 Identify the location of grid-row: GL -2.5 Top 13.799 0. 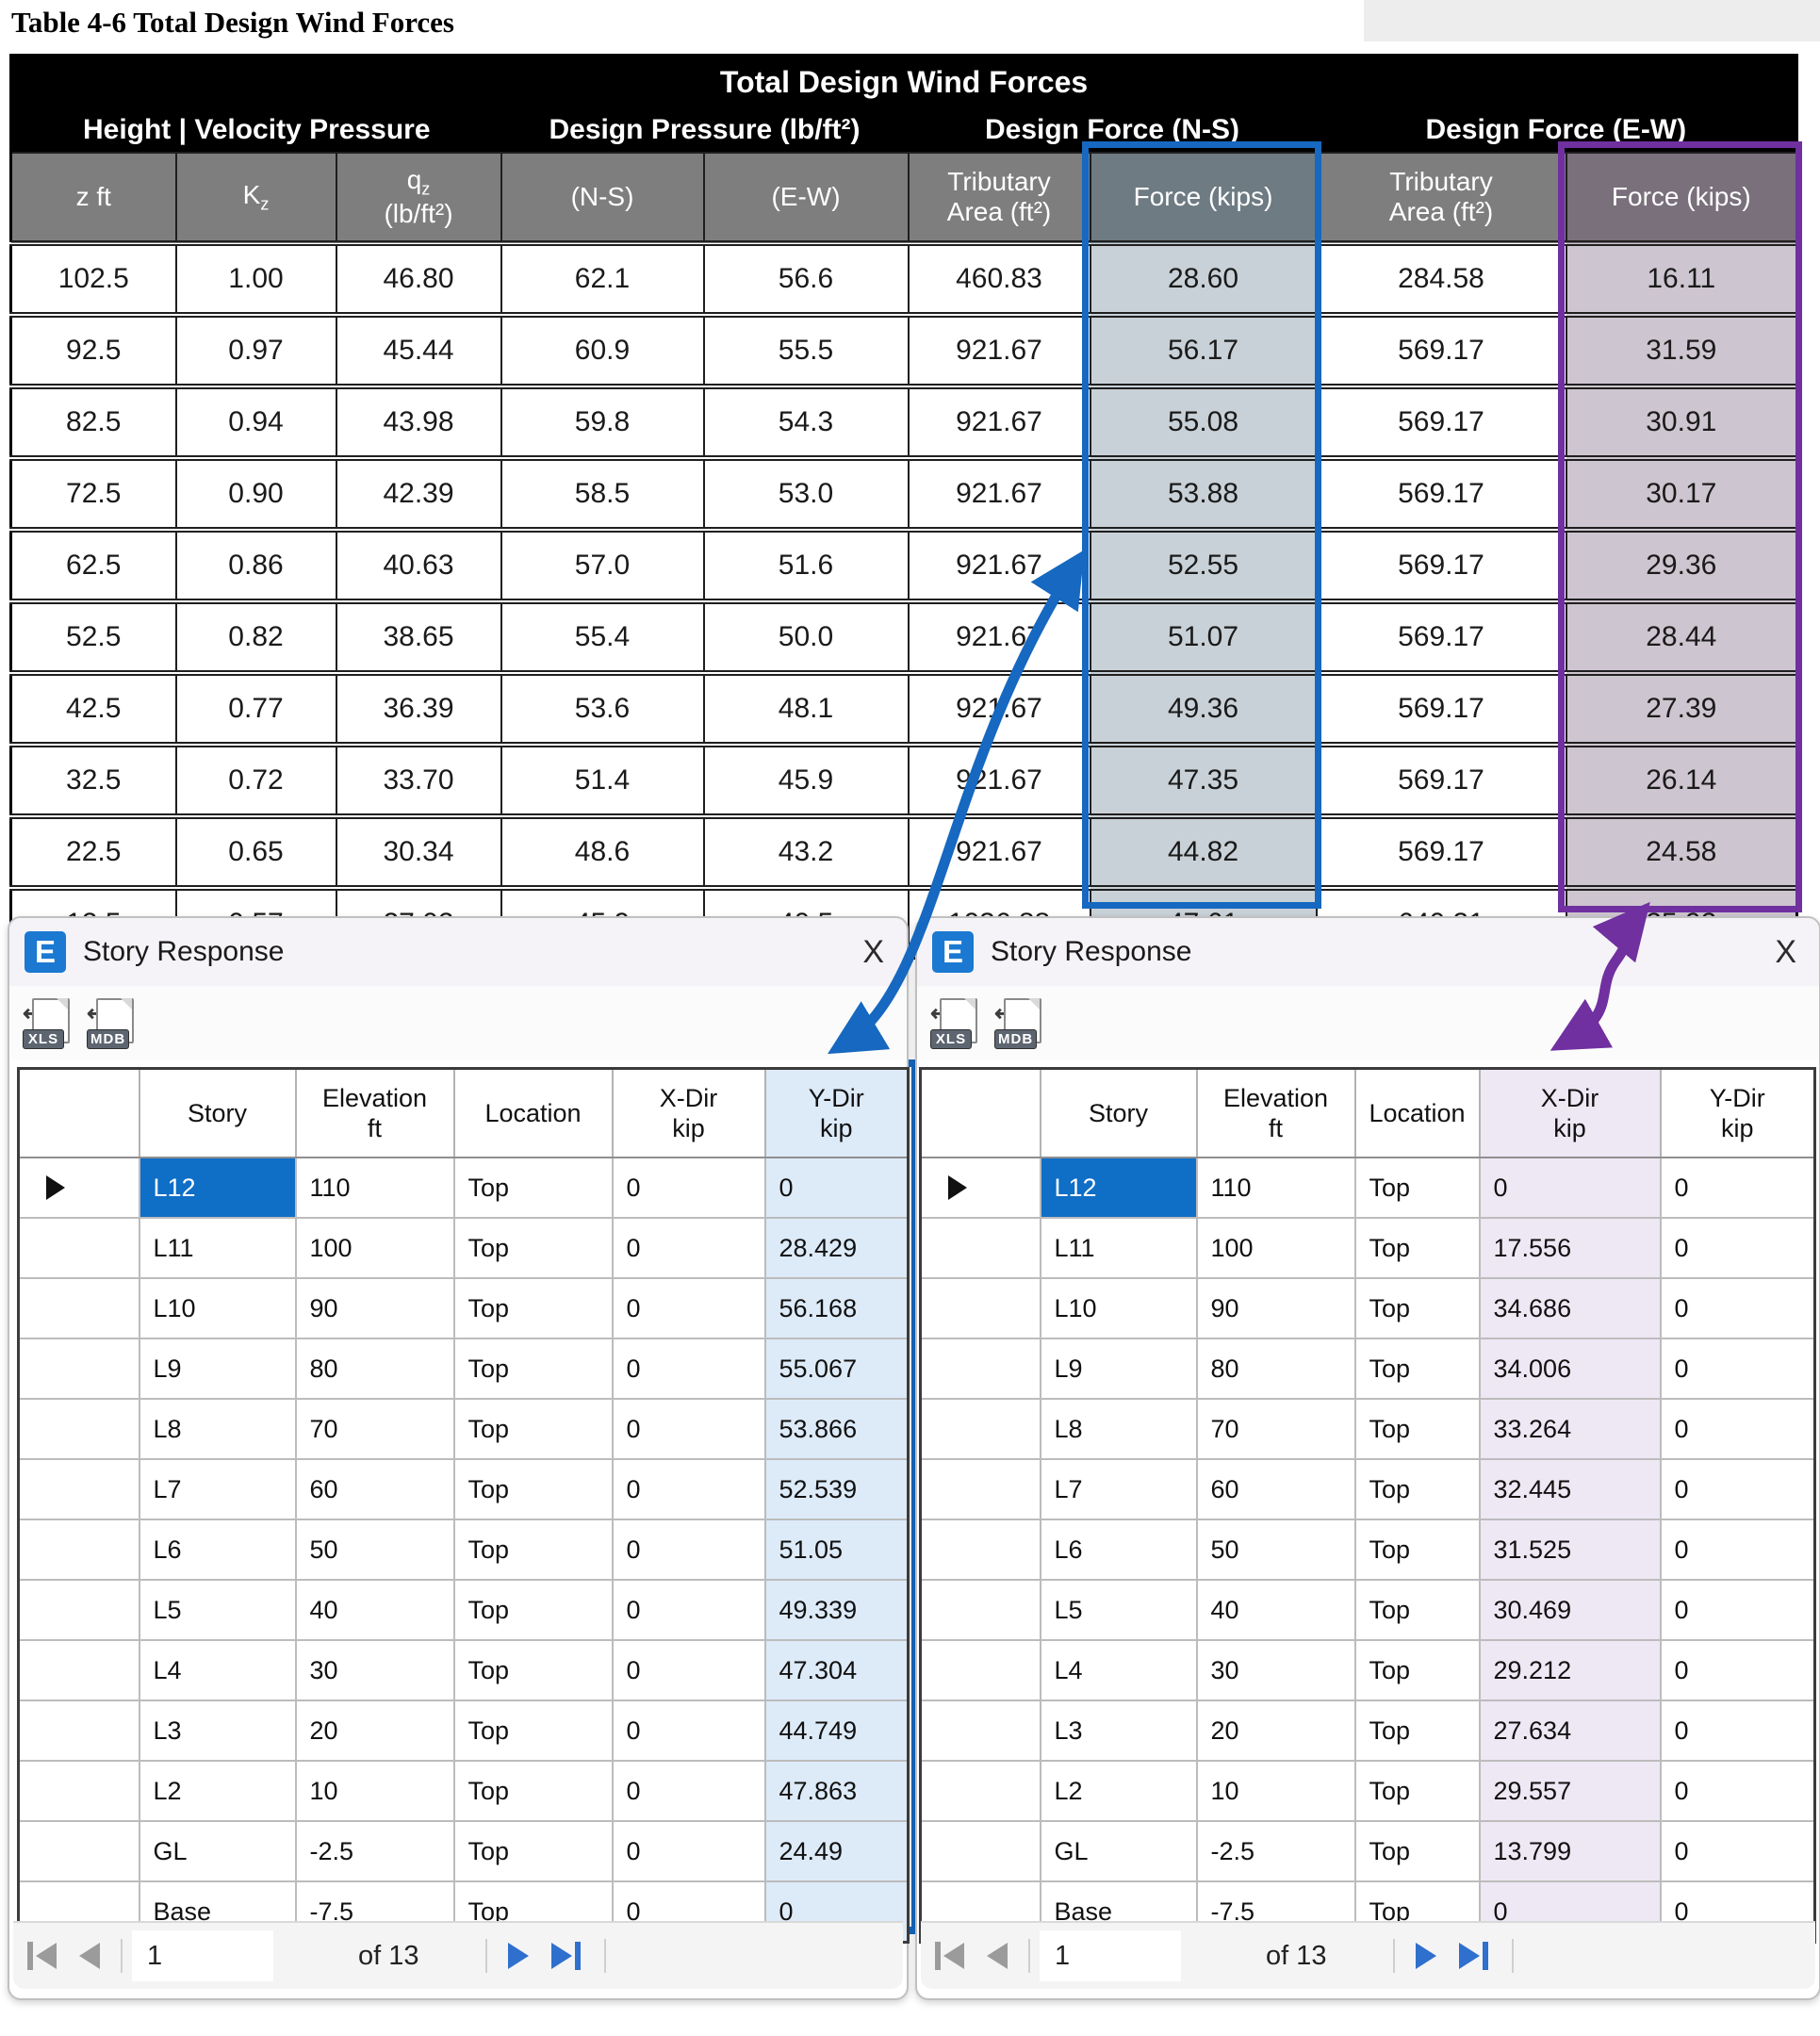
(1367, 1851).